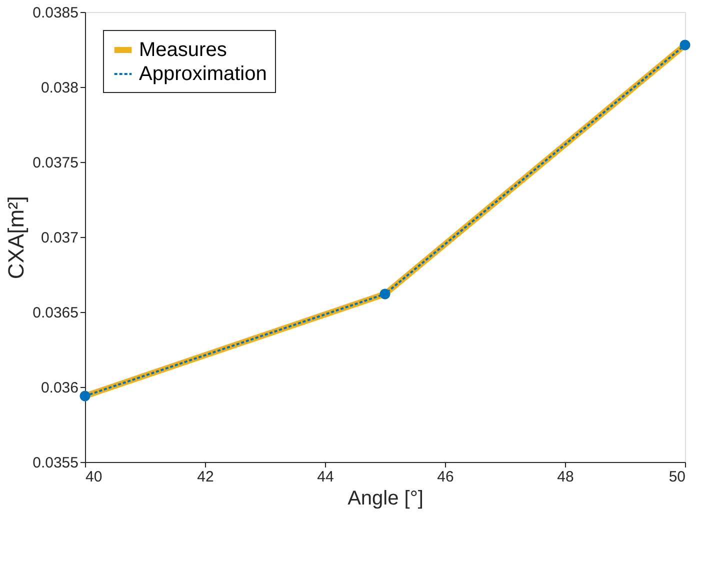 This screenshot has width=726, height=563. What do you see at coordinates (677, 477) in the screenshot?
I see `x-tick-label: 50` at bounding box center [677, 477].